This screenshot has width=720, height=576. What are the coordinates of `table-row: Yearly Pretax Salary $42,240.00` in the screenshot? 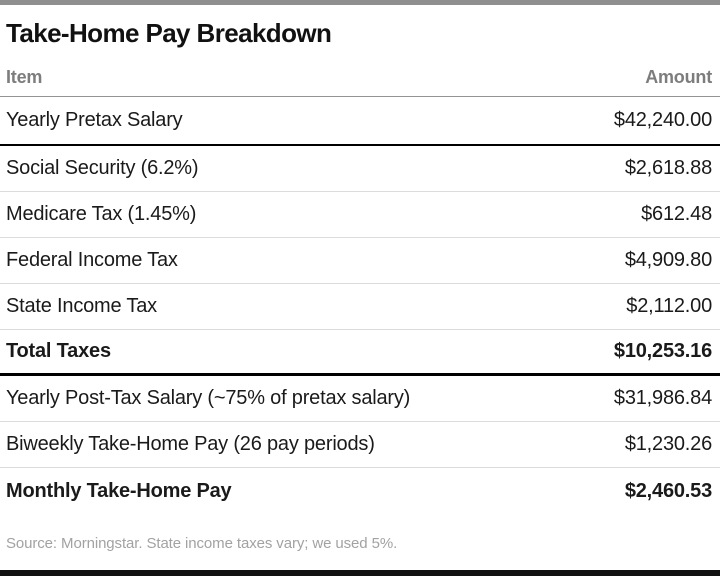 It's located at (360, 121).